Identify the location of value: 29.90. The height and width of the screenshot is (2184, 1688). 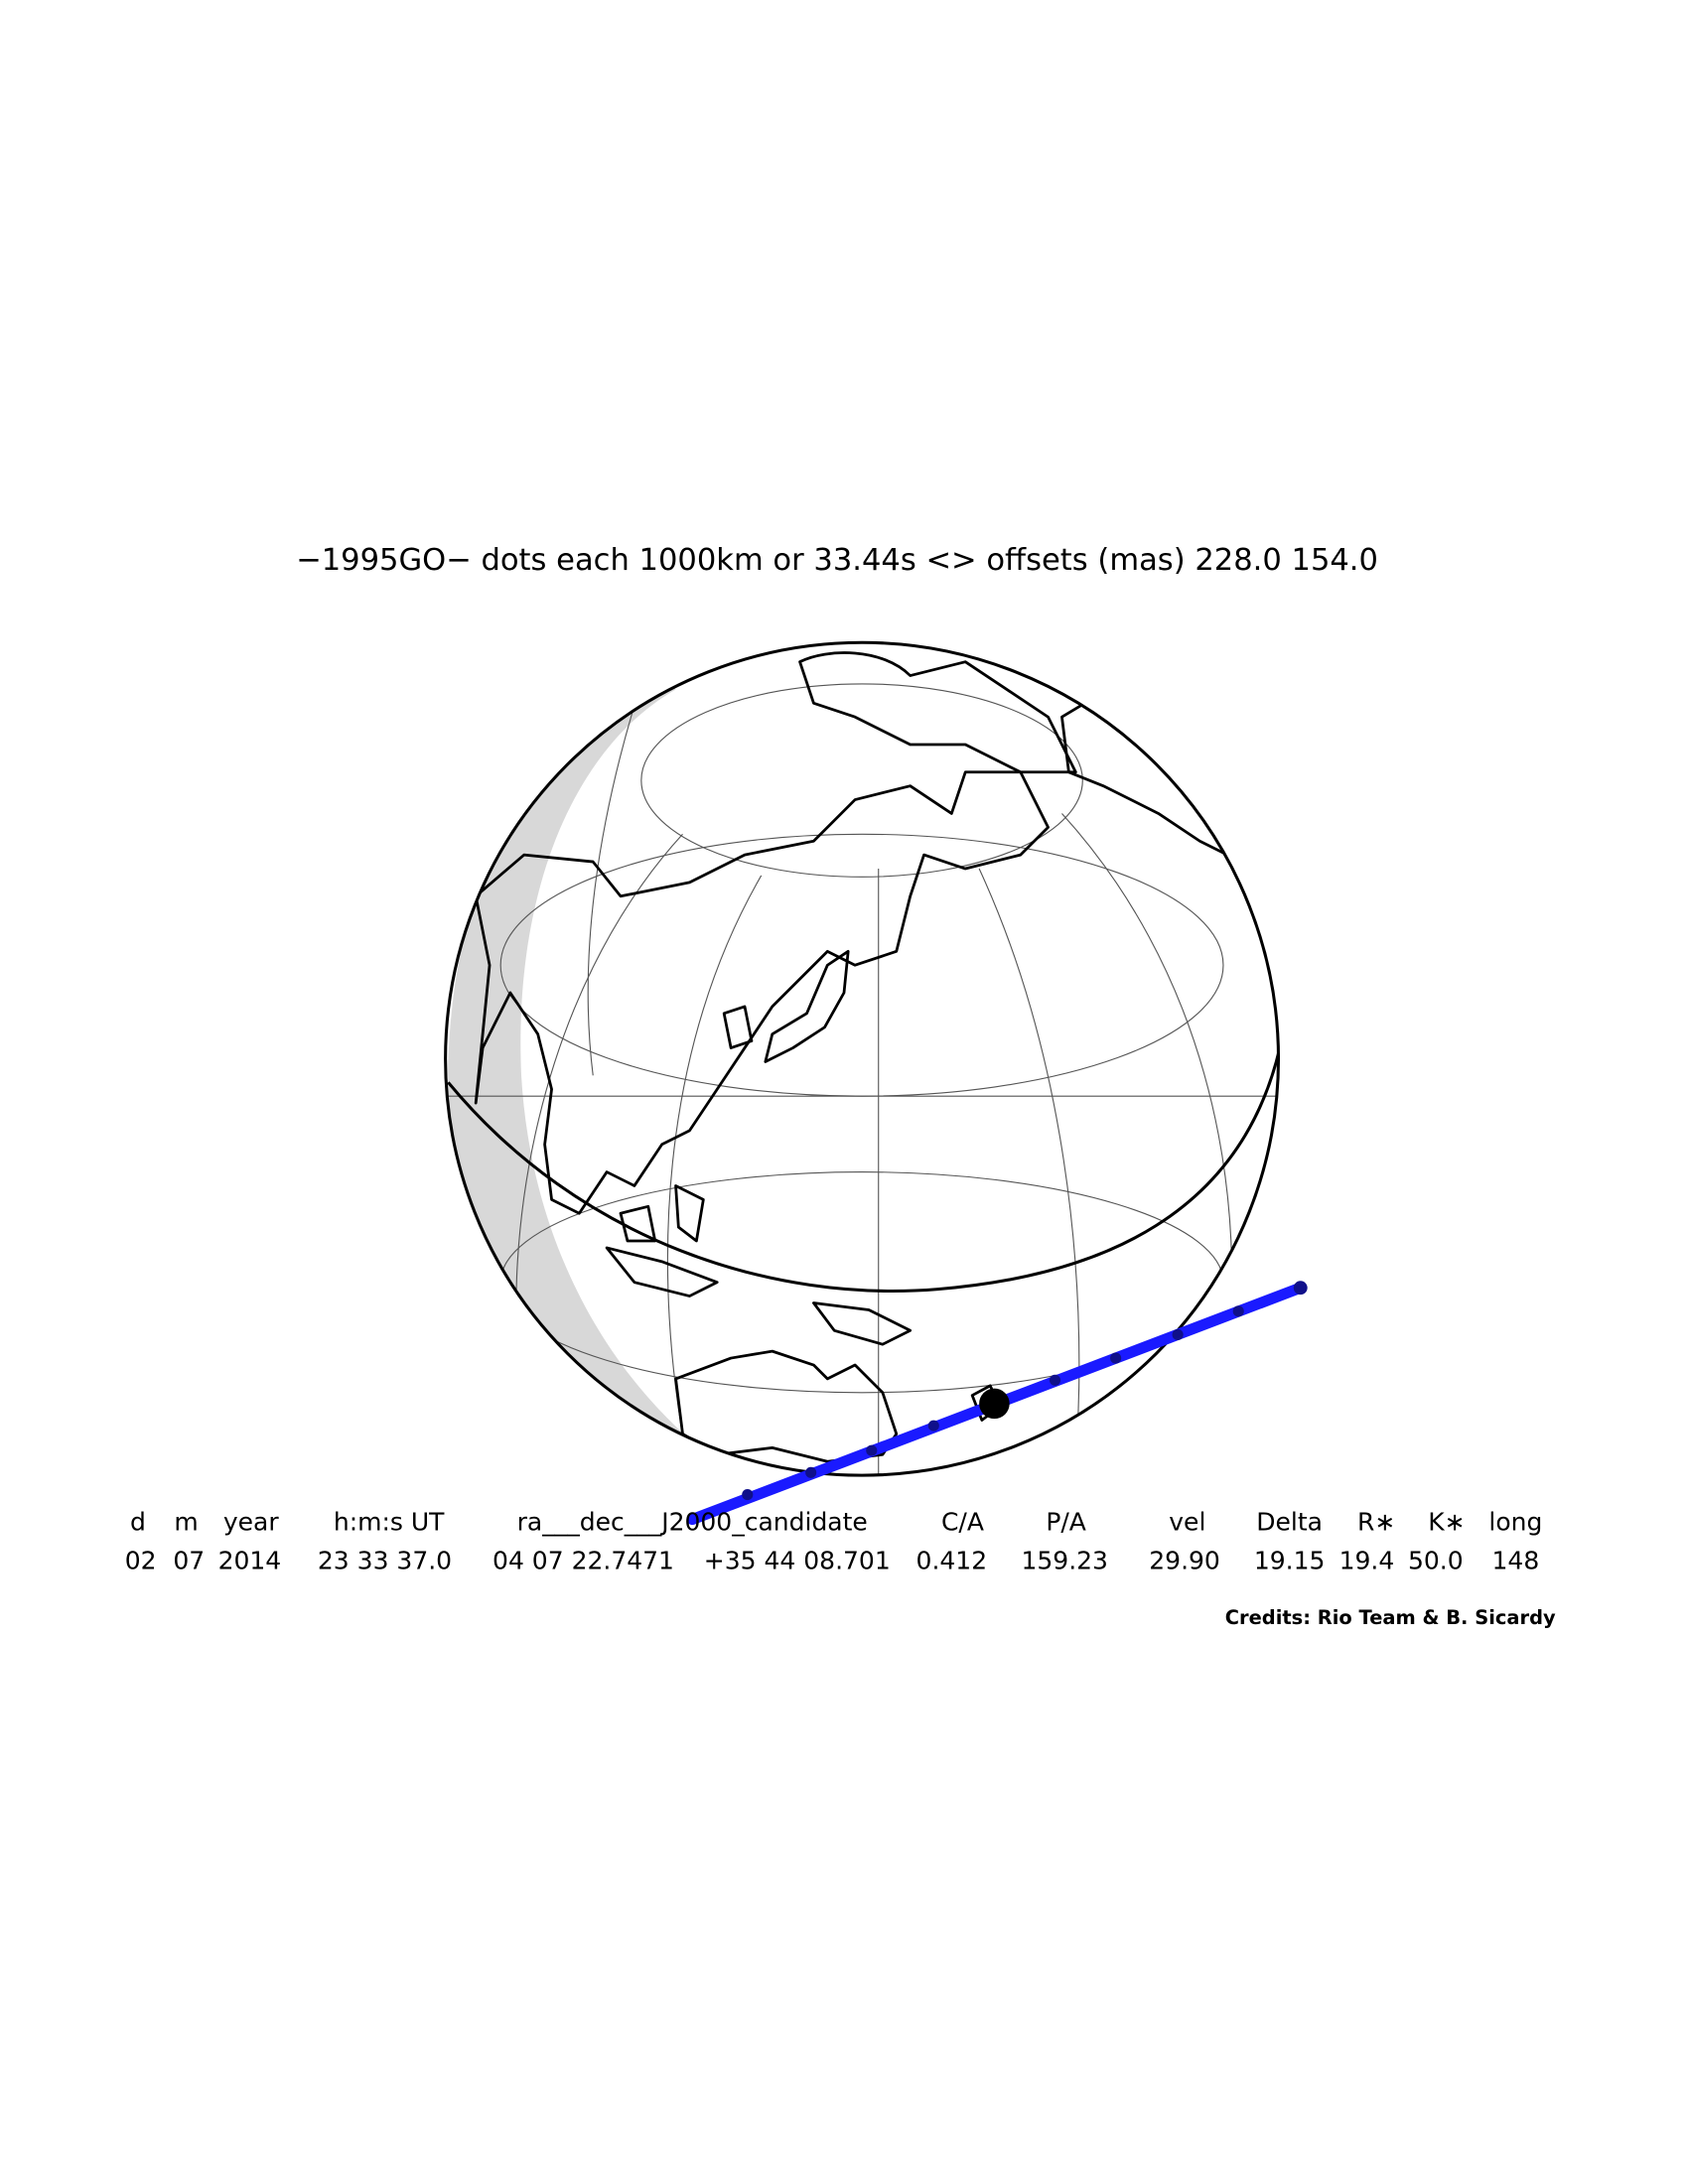
(1184, 1561).